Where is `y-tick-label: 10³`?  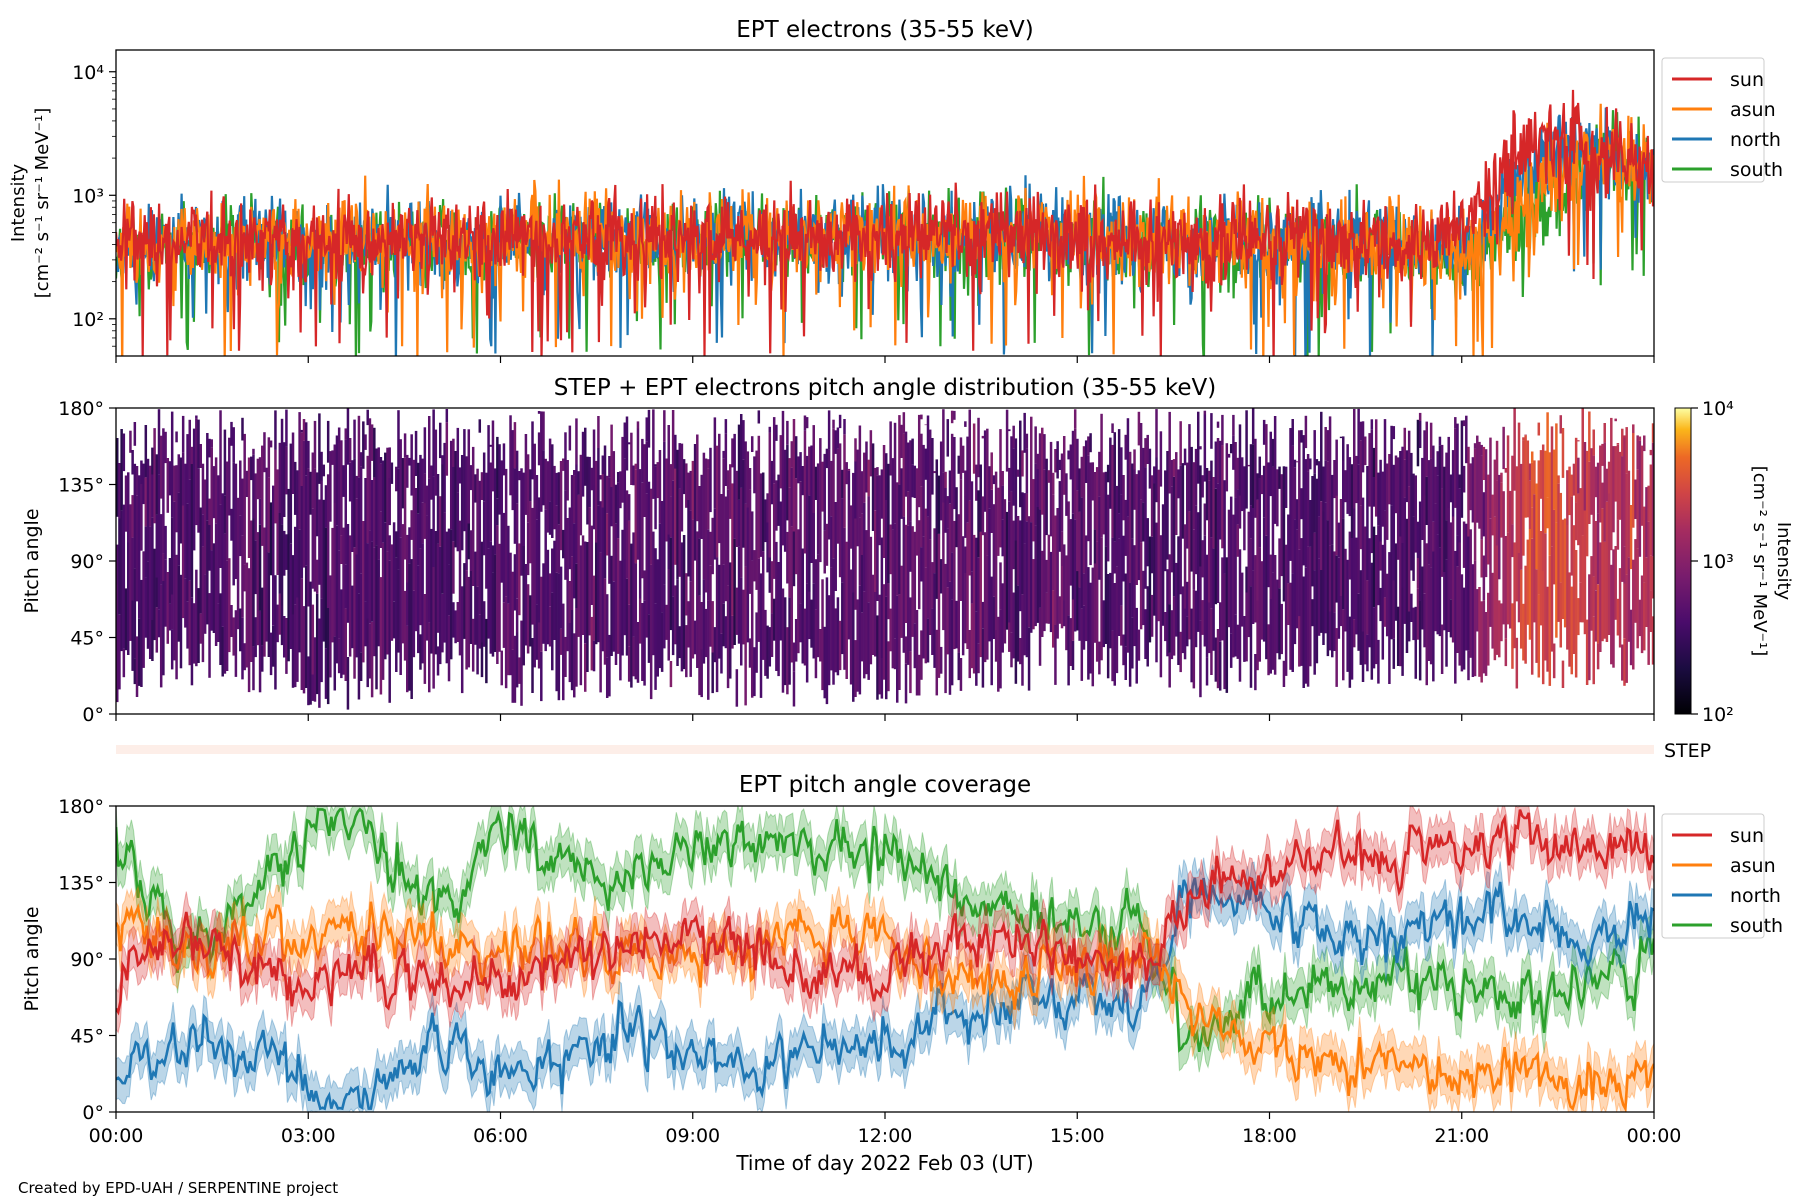 y-tick-label: 10³ is located at coordinates (88, 196).